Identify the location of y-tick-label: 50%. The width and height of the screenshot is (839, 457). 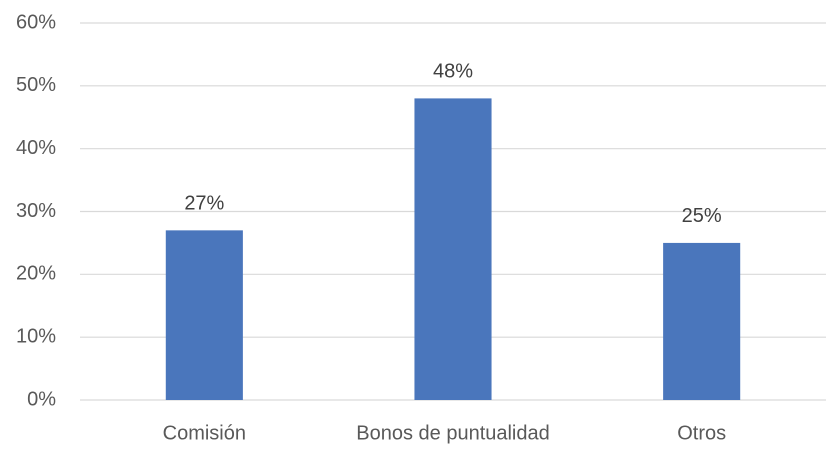
(36, 85).